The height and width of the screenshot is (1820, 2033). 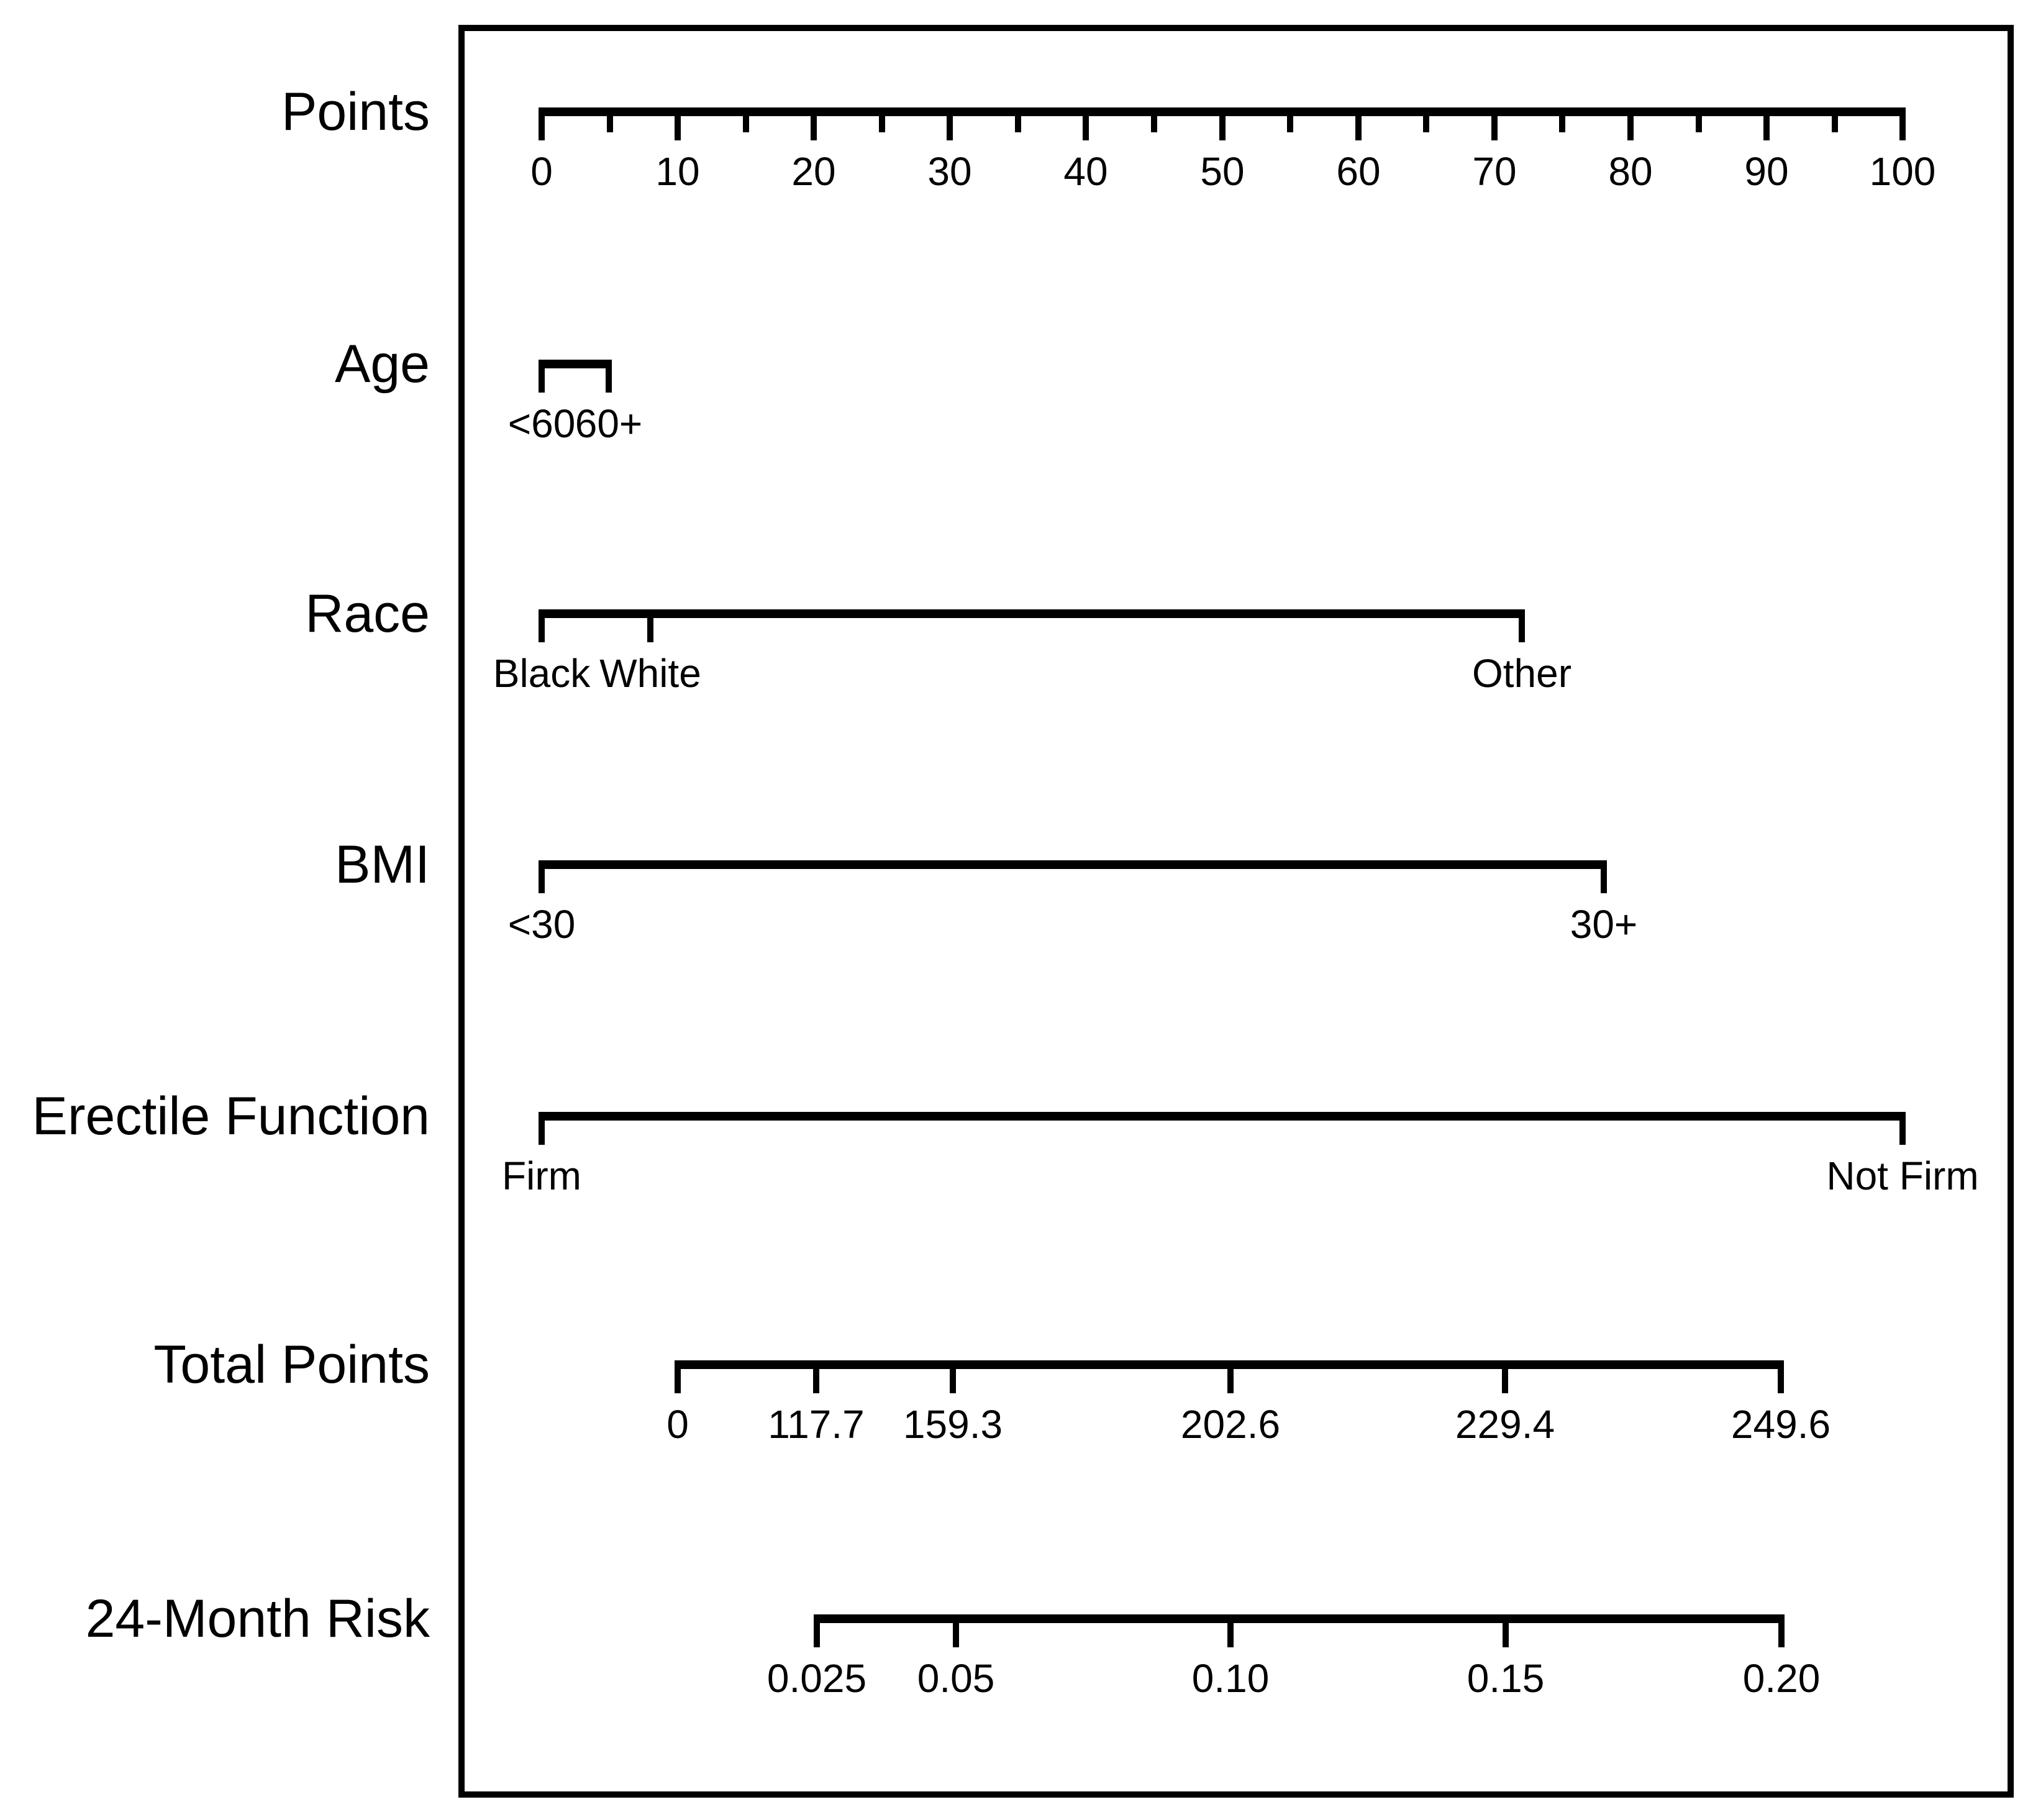 What do you see at coordinates (609, 423) in the screenshot?
I see `age-tick-label: 60+` at bounding box center [609, 423].